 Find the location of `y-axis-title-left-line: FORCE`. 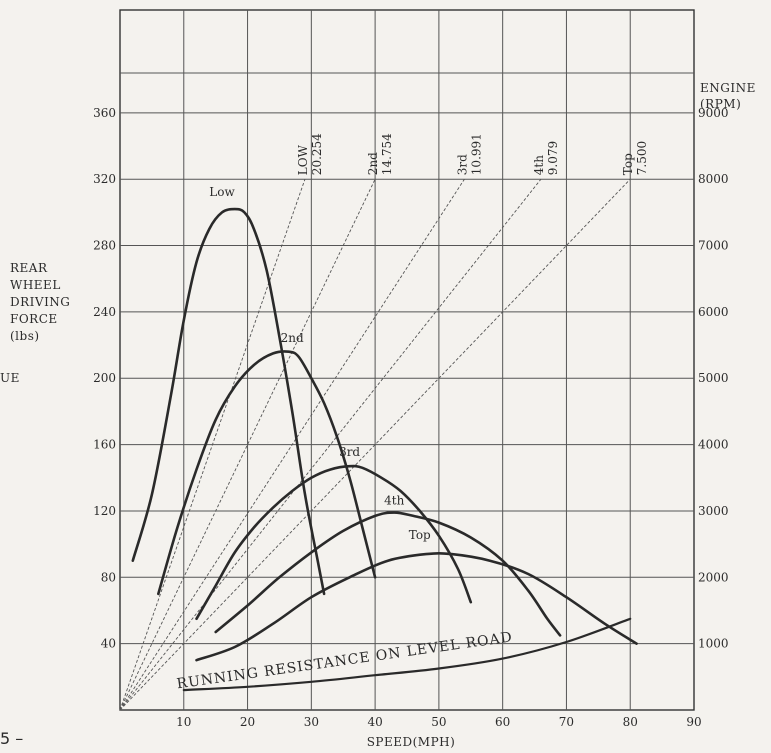

y-axis-title-left-line: FORCE is located at coordinates (34, 319).